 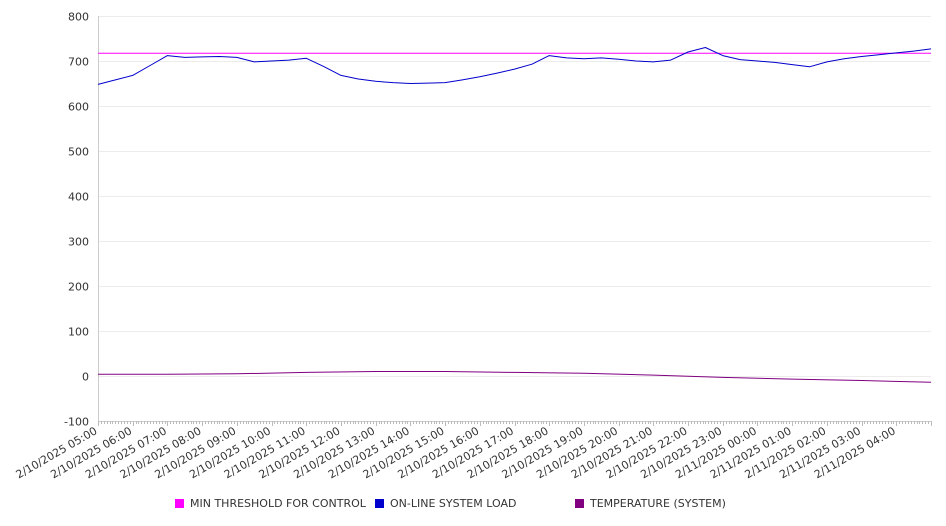 I want to click on legend-item-temperature: TEMPERATURE (SYSTEM), so click(x=650, y=503).